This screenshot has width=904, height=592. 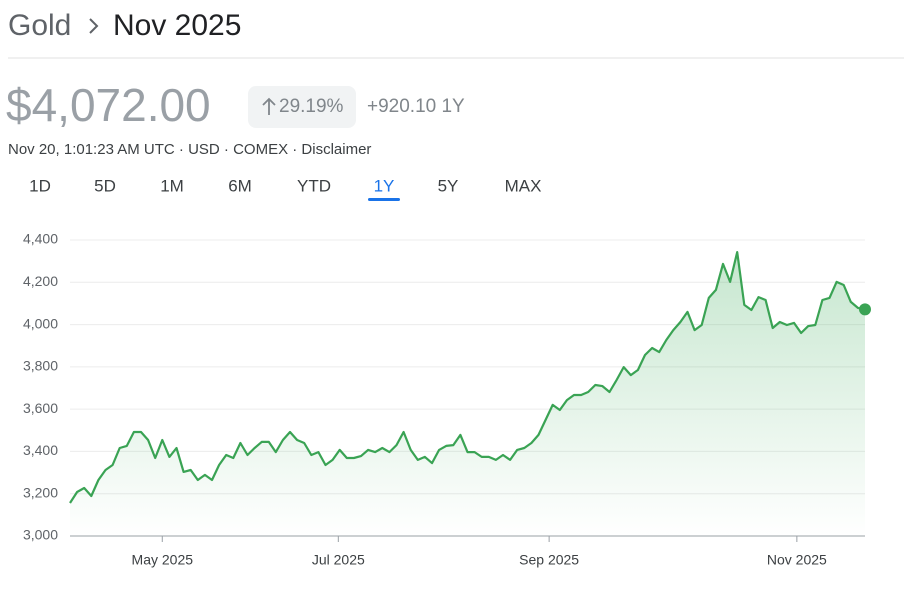 I want to click on x-tick-label: Sep 2025, so click(x=549, y=560).